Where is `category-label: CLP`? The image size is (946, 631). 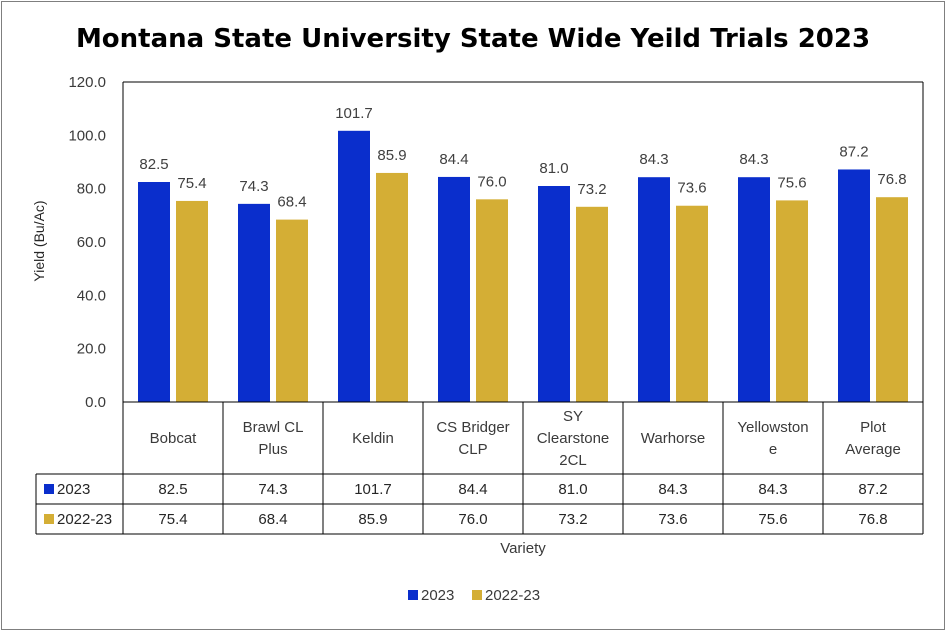 category-label: CLP is located at coordinates (472, 449).